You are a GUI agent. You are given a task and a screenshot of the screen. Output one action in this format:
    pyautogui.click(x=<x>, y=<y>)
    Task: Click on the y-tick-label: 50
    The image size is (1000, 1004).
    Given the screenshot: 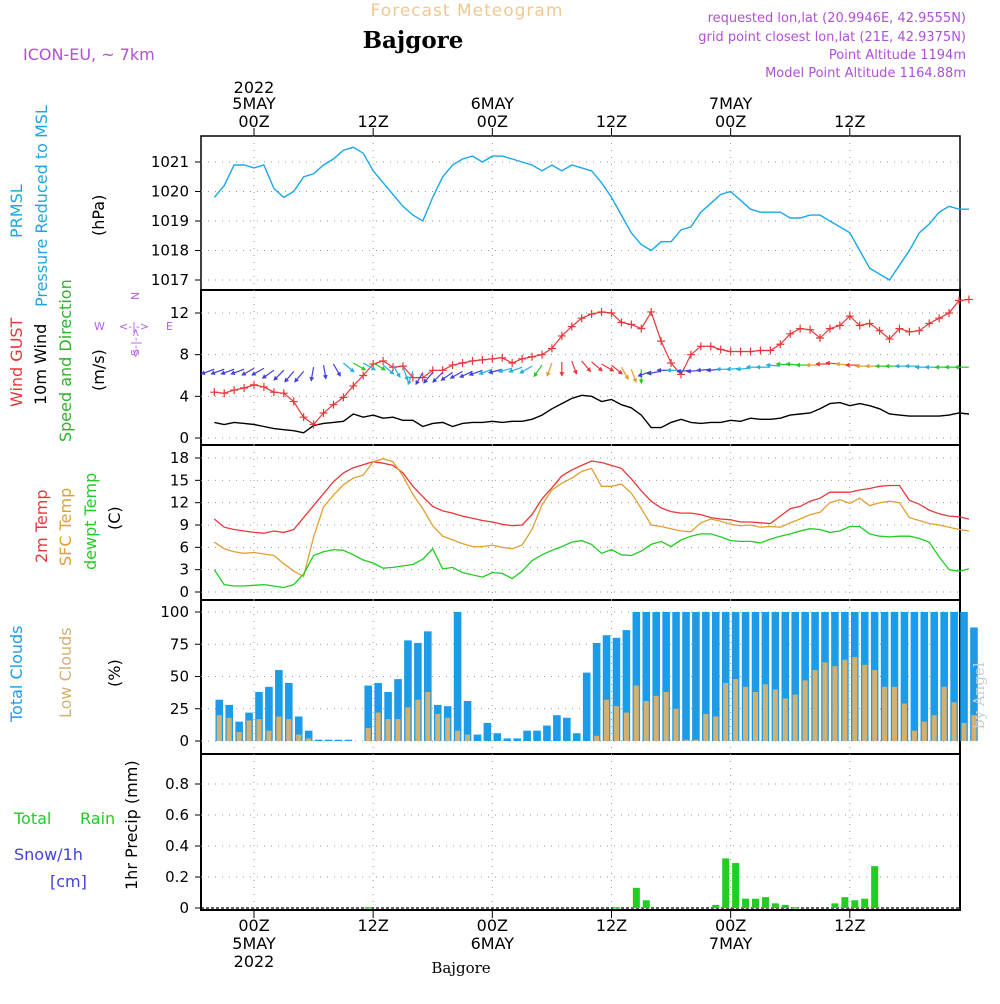 What is the action you would take?
    pyautogui.click(x=179, y=677)
    